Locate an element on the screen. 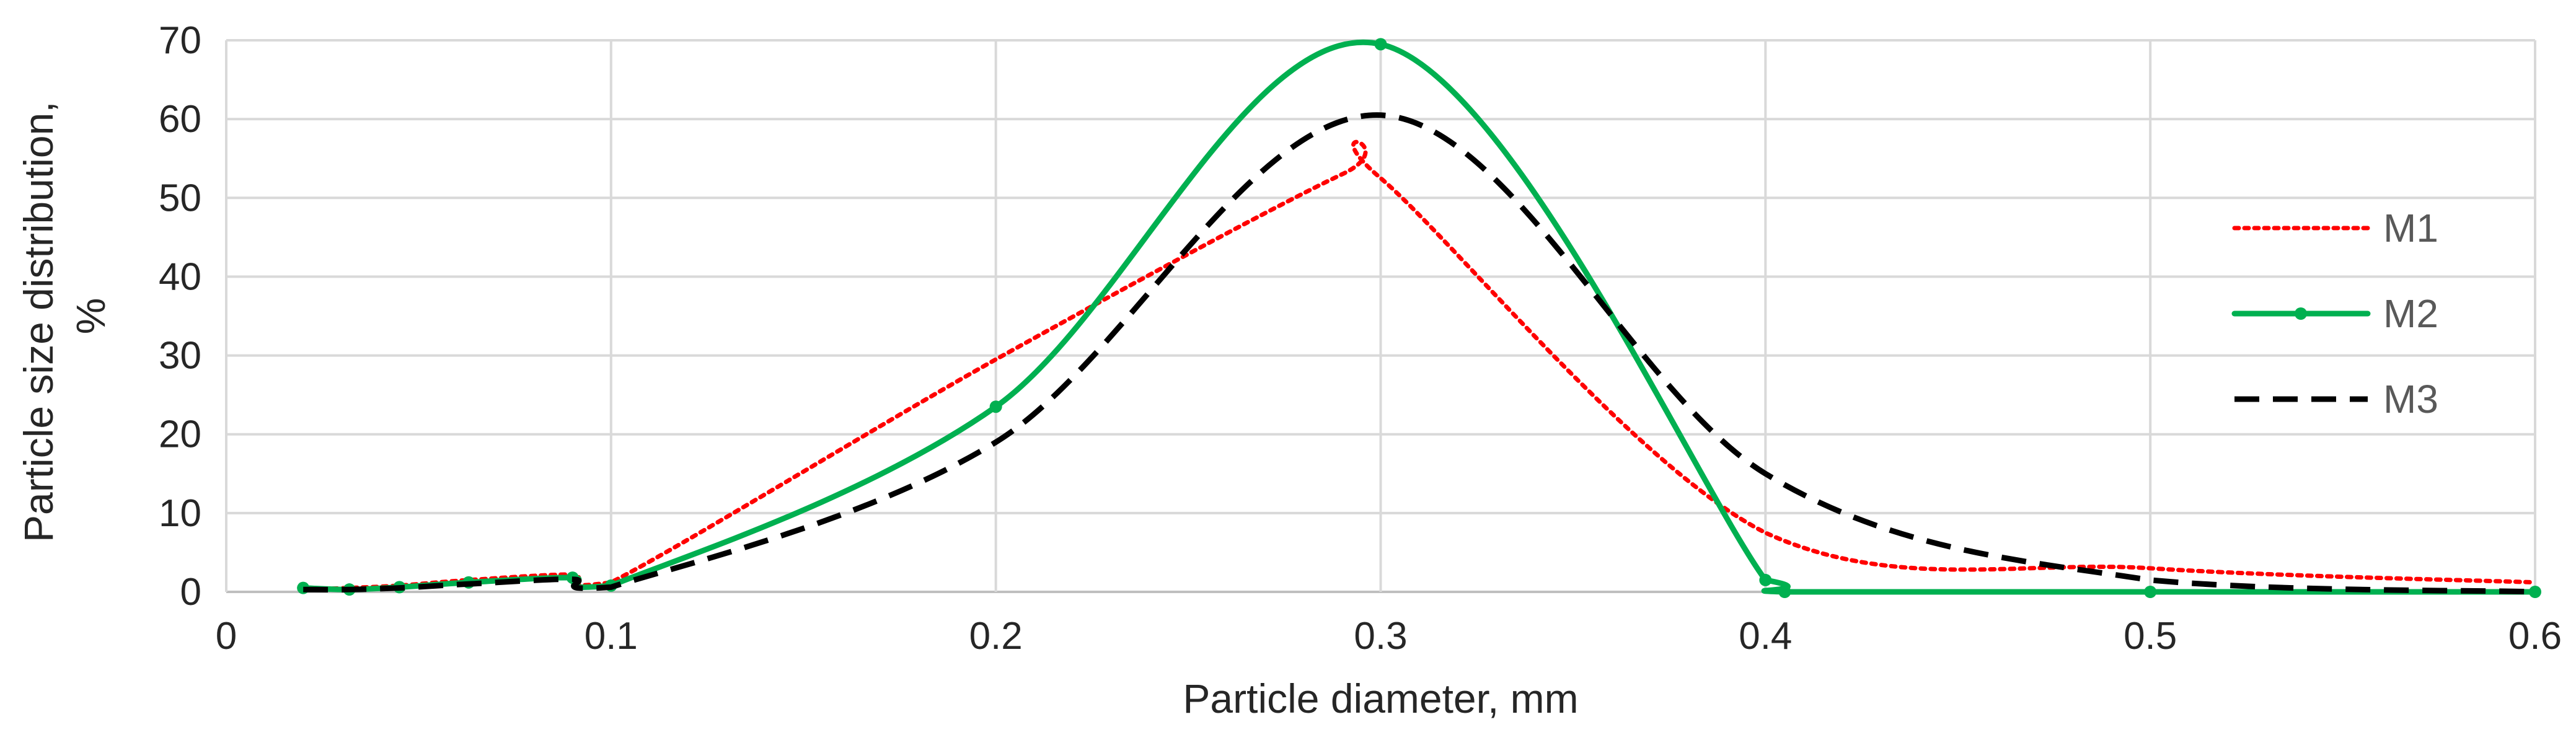  y-tick-label: 50 is located at coordinates (180, 198).